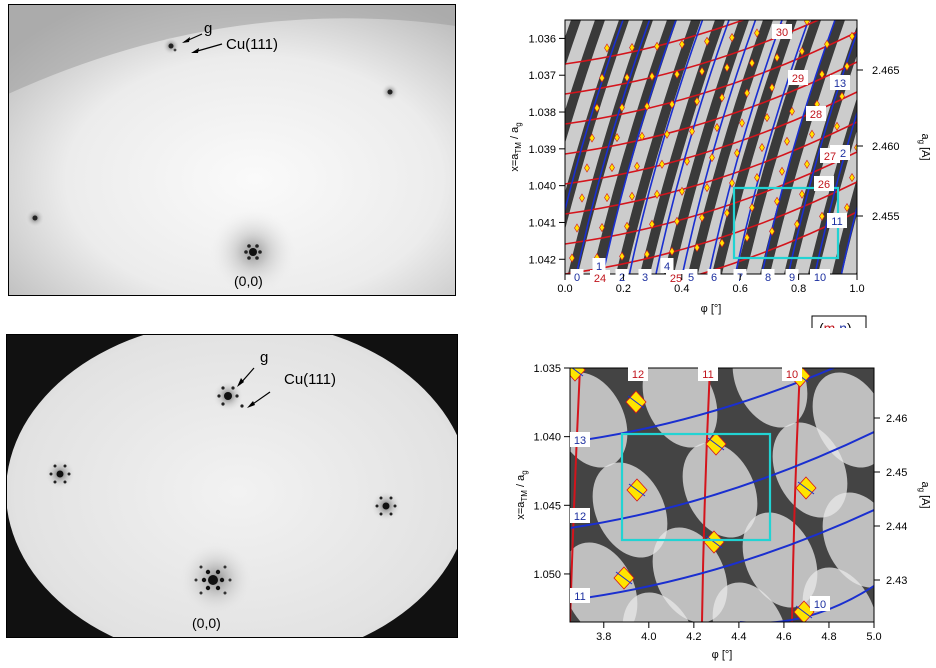  Describe the element at coordinates (792, 373) in the screenshot. I see `m-label: 10` at that location.